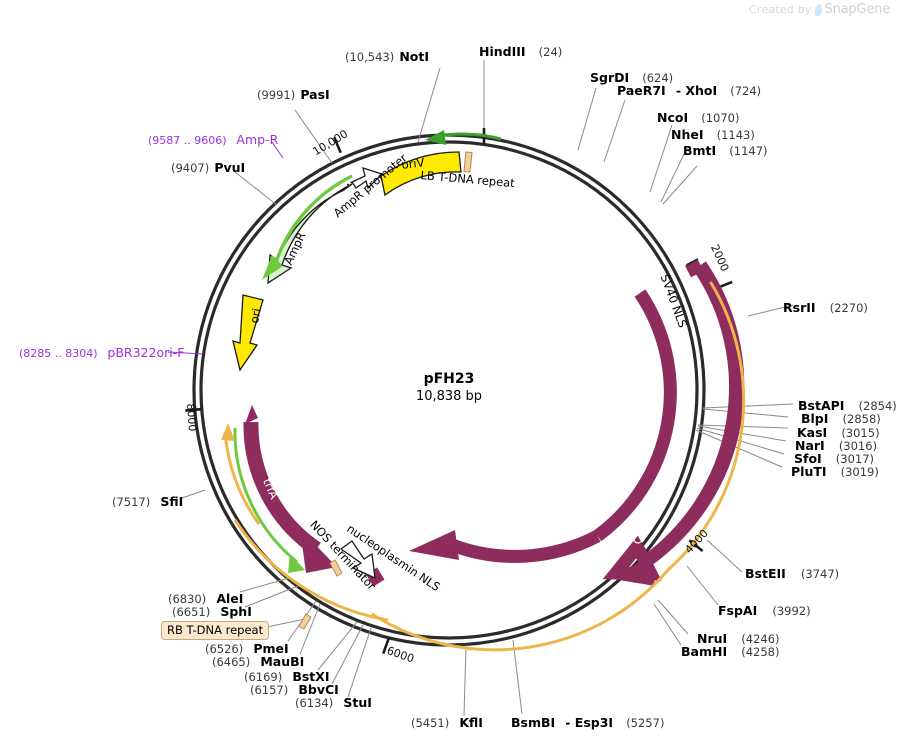 The image size is (898, 751). I want to click on enzyme-pos-ncoI: (1070), so click(720, 118).